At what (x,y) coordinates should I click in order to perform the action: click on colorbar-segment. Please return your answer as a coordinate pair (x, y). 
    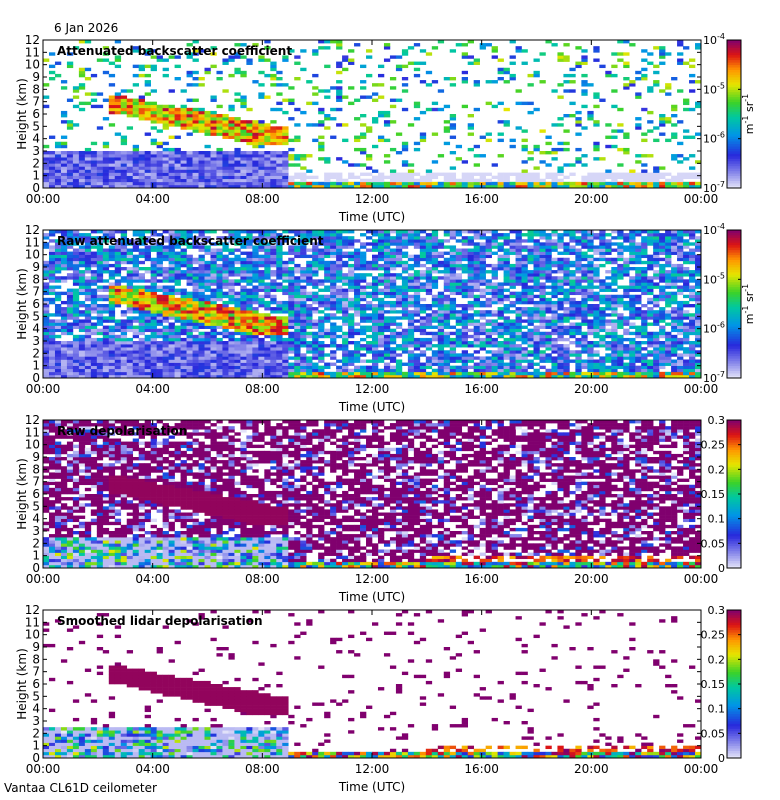
    Looking at the image, I should click on (734, 96).